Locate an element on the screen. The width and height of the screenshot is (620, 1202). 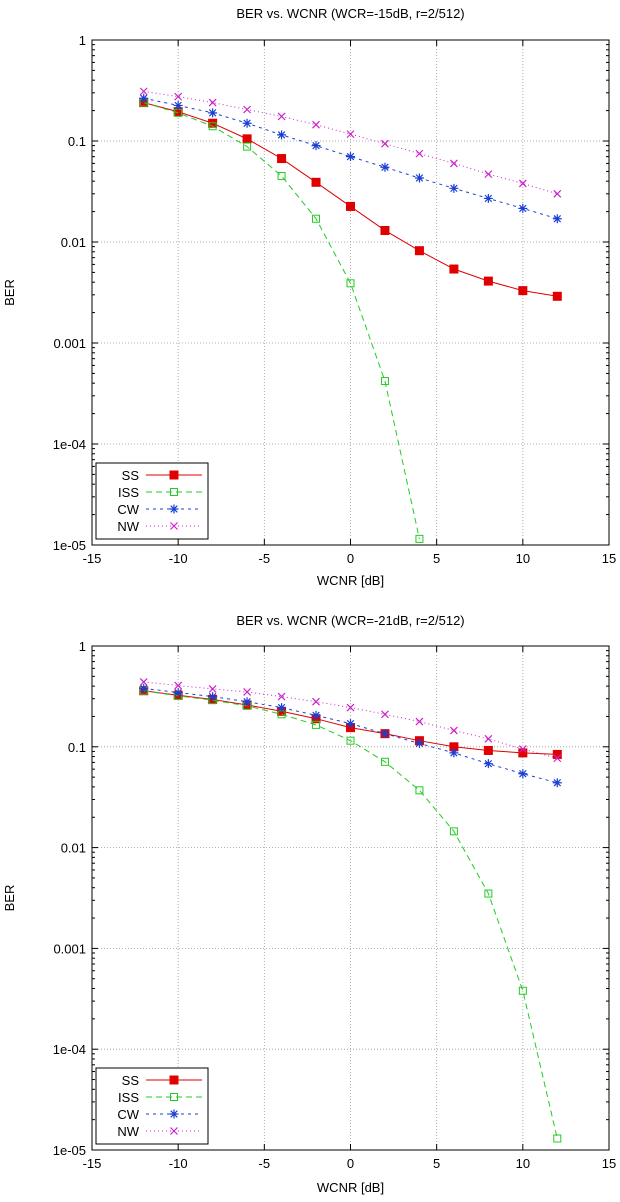
x-tick-label: -15 is located at coordinates (92, 1163).